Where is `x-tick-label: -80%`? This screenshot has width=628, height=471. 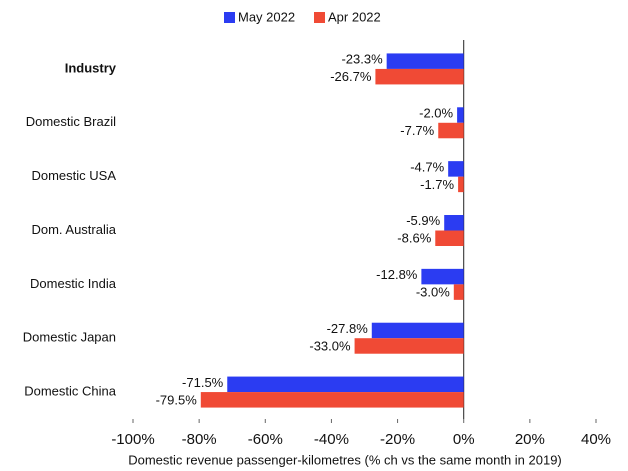
x-tick-label: -80% is located at coordinates (199, 439).